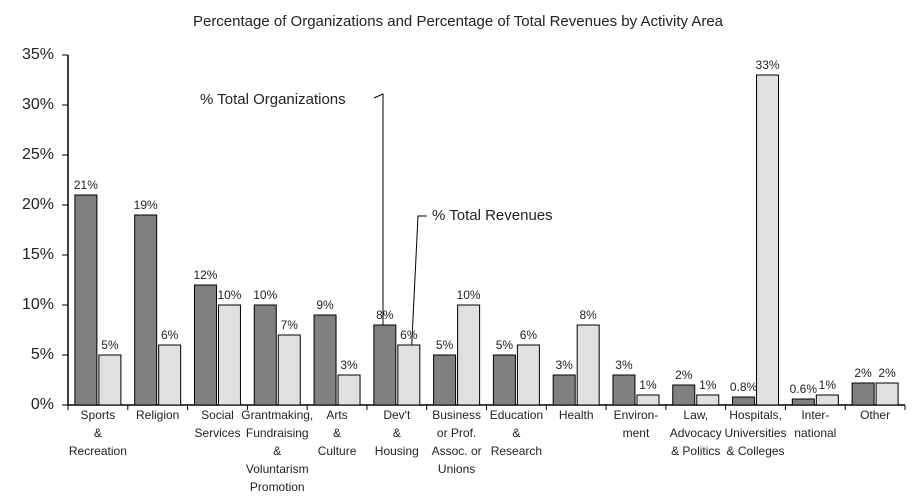 The height and width of the screenshot is (501, 916). Describe the element at coordinates (38, 304) in the screenshot. I see `y-tick-label: 10%` at that location.